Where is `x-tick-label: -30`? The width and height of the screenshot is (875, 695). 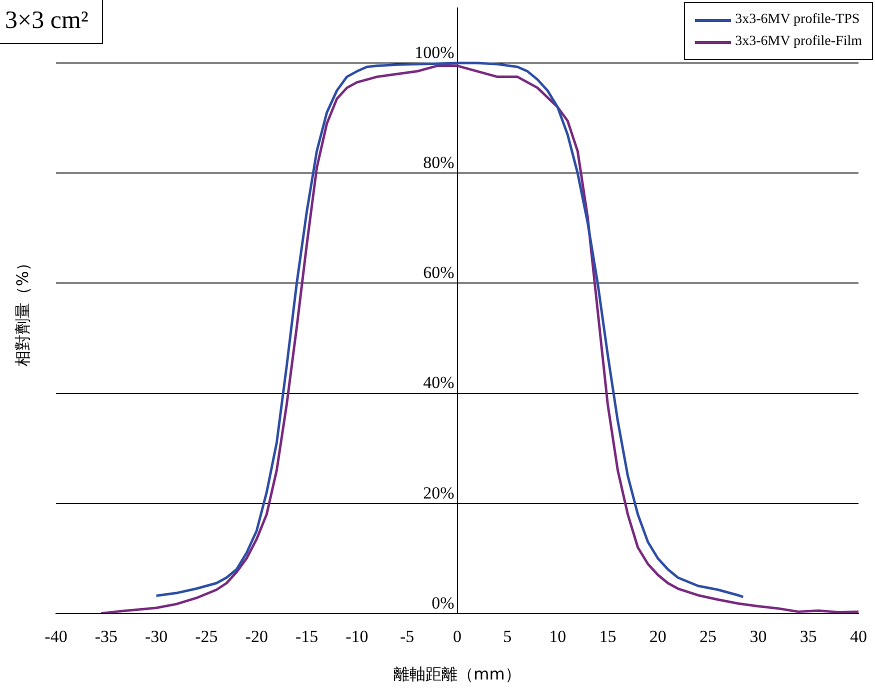 x-tick-label: -30 is located at coordinates (156, 636).